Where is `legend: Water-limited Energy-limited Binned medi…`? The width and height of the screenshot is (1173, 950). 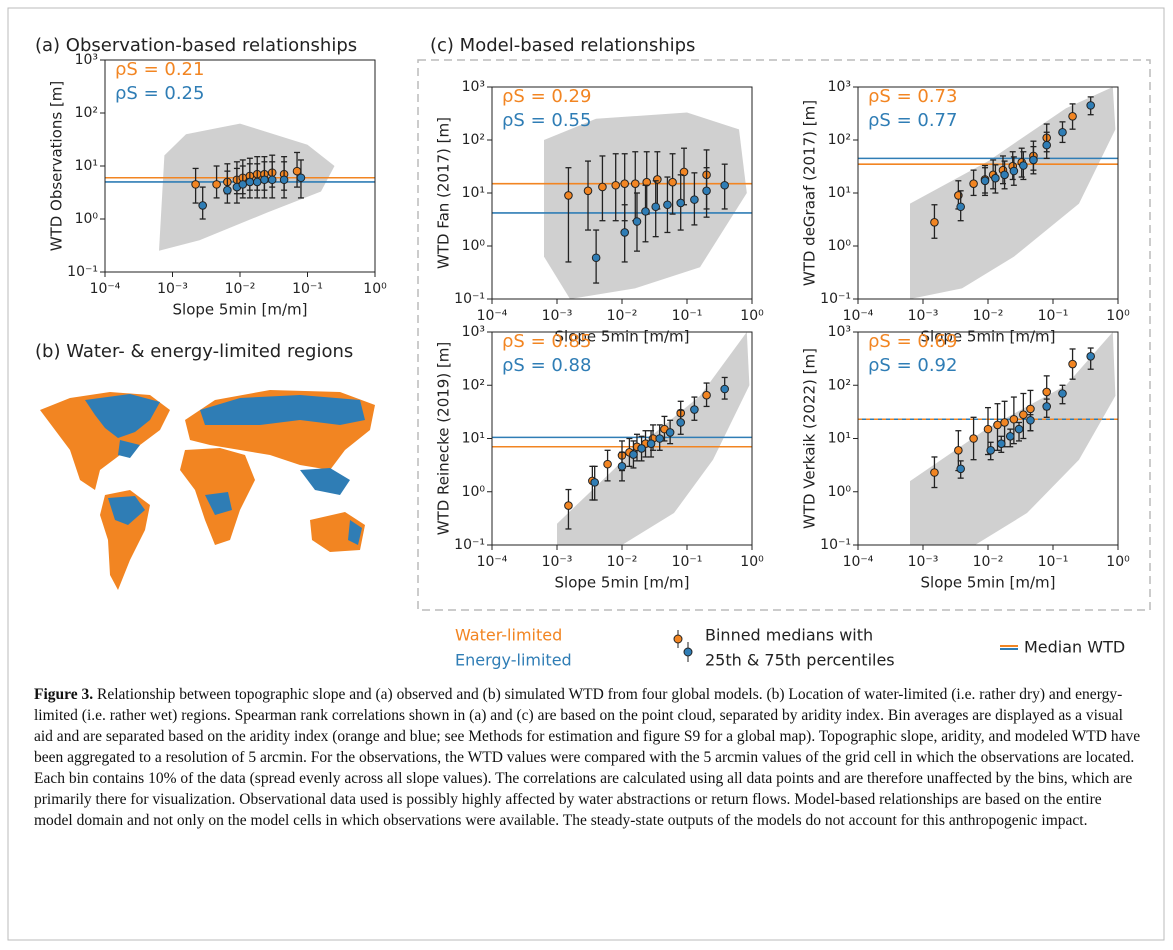
legend: Water-limited Energy-limited Binned medi… is located at coordinates (790, 648).